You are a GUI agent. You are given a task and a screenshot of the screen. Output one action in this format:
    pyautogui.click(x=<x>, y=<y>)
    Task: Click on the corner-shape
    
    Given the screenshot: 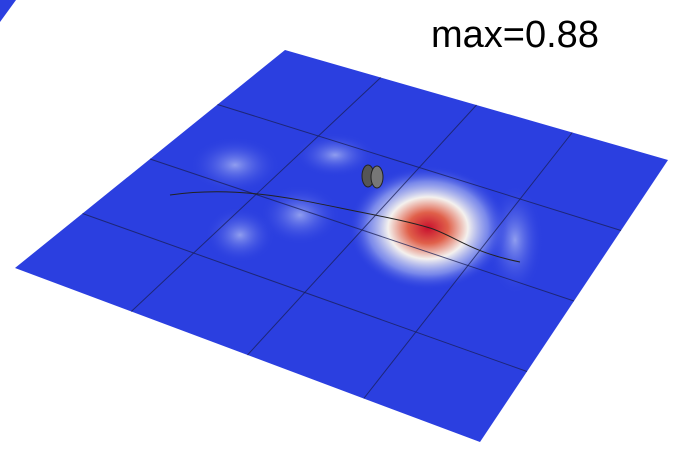 What is the action you would take?
    pyautogui.click(x=8, y=11)
    